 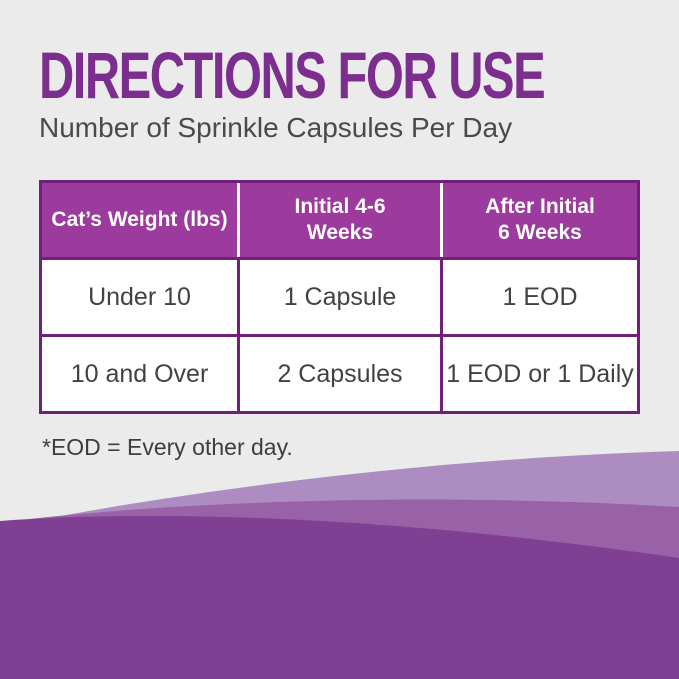 I want to click on table-row-2-initial-dose: 2 Capsules, so click(x=340, y=374).